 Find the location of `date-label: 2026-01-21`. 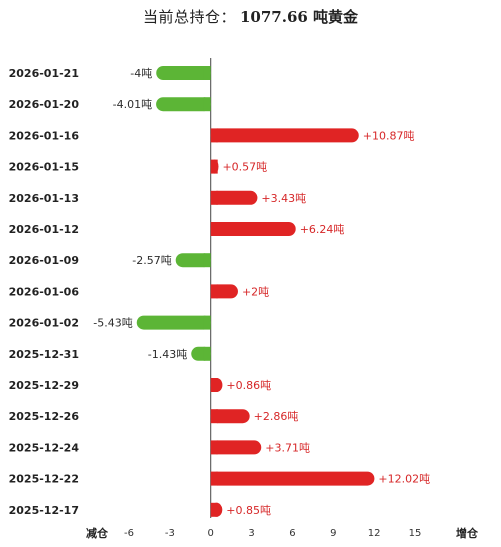

date-label: 2026-01-21 is located at coordinates (44, 73).